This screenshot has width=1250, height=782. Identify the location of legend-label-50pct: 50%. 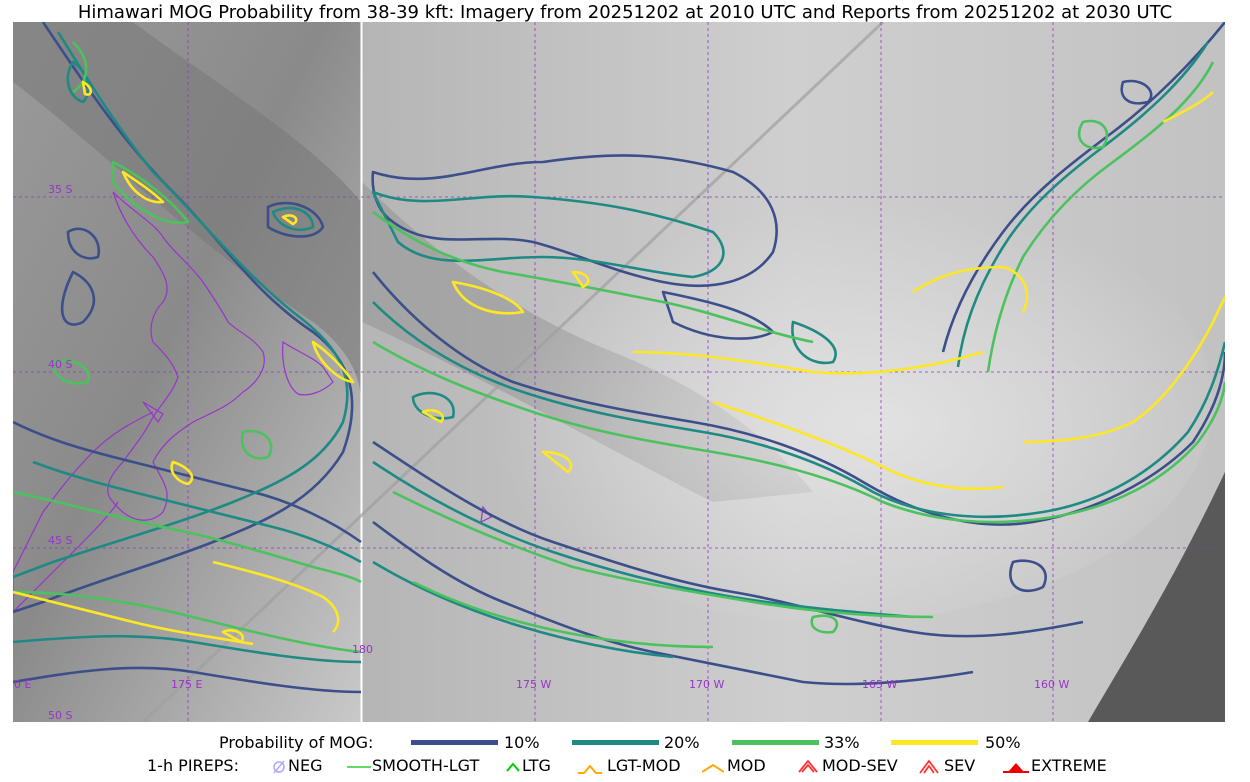
(1003, 742).